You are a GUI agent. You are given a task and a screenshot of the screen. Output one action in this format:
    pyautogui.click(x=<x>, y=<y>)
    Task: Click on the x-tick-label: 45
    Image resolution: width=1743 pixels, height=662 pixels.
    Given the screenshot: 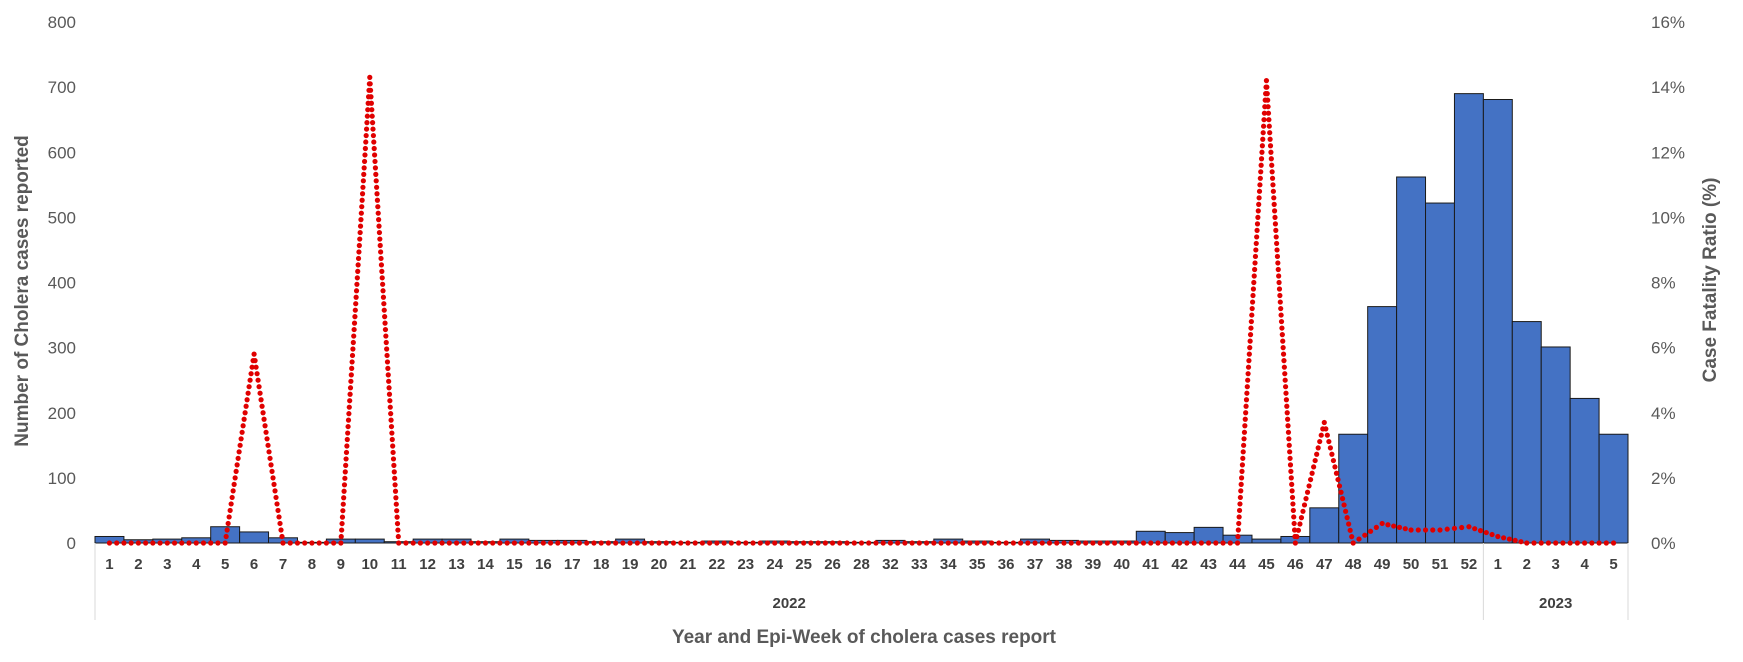 What is the action you would take?
    pyautogui.click(x=1266, y=564)
    